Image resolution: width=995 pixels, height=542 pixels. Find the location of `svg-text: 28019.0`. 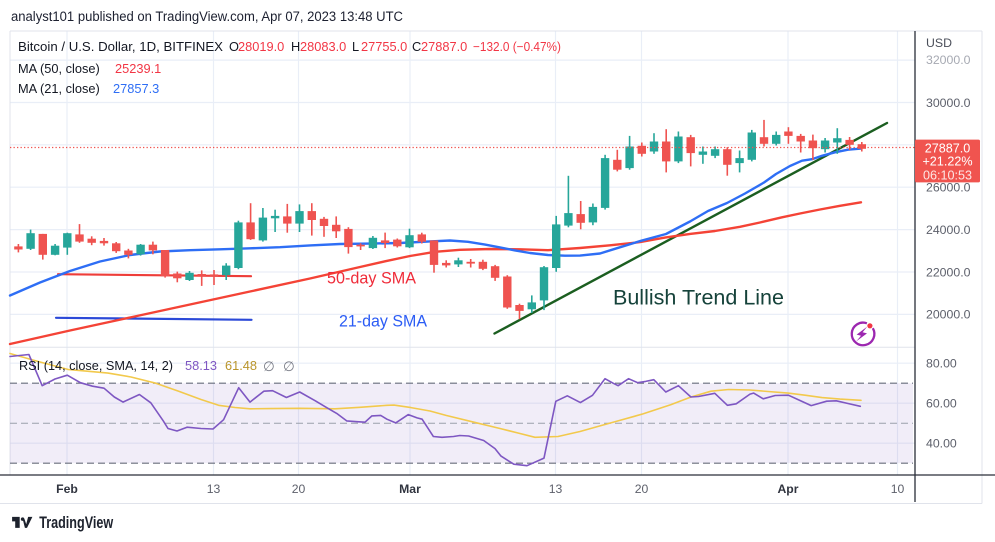

svg-text: 28019.0 is located at coordinates (261, 46).